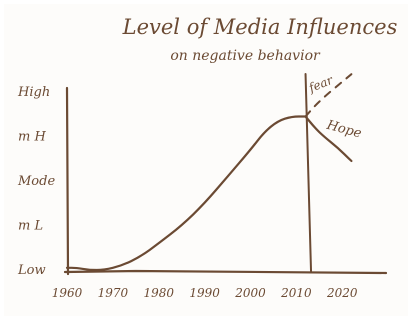 The image size is (414, 322). Describe the element at coordinates (321, 83) in the screenshot. I see `fear-annotation: fear` at that location.